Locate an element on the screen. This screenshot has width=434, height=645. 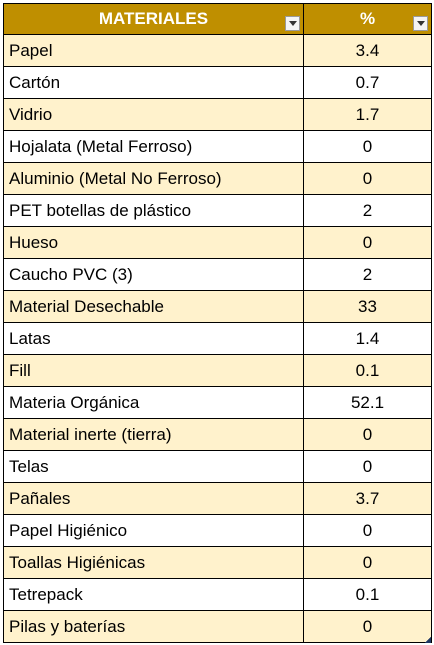
table-row: Telas 0 is located at coordinates (217, 466).